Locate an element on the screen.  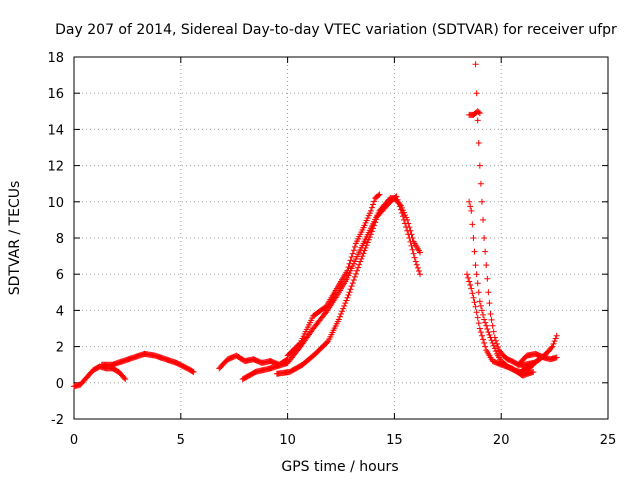
x-tick-label: 25 is located at coordinates (608, 440).